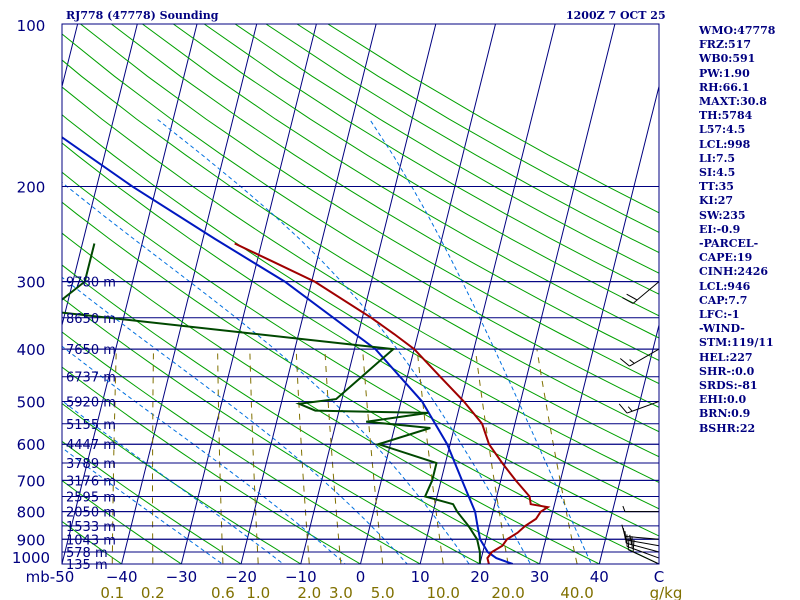 The image size is (800, 600). Describe the element at coordinates (726, 357) in the screenshot. I see `index-item: HEL:227` at that location.